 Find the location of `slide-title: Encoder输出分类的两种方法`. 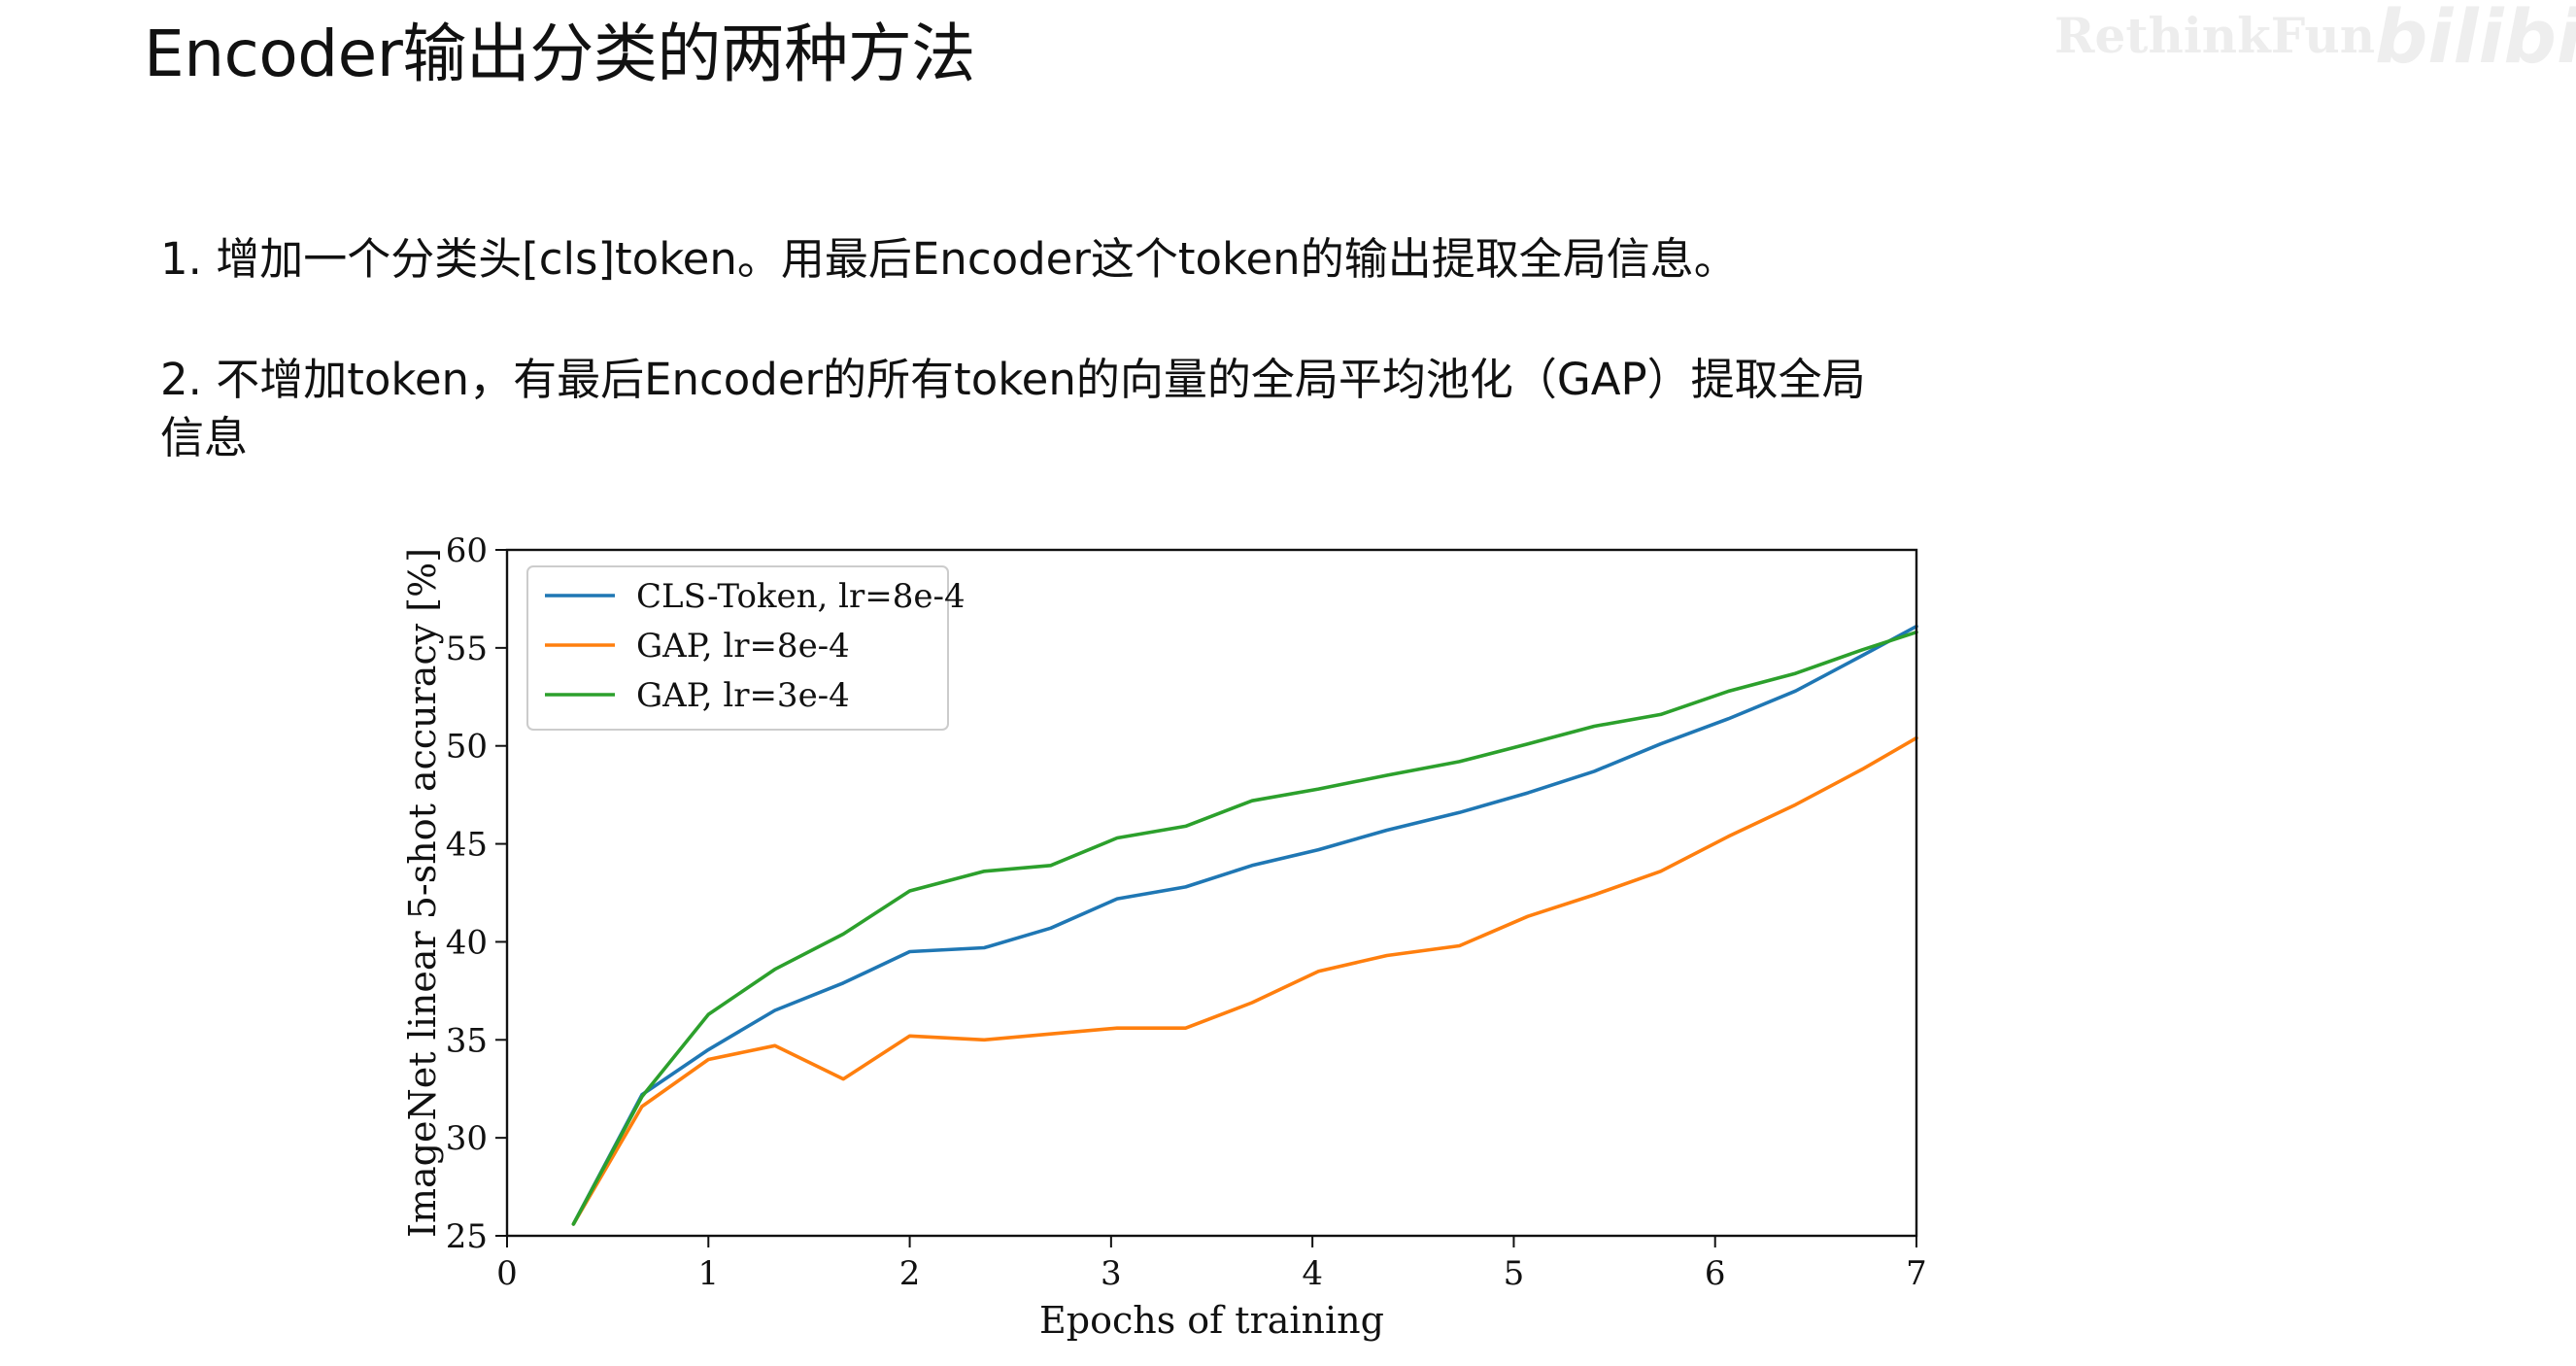

slide-title: Encoder输出分类的两种方法 is located at coordinates (559, 54).